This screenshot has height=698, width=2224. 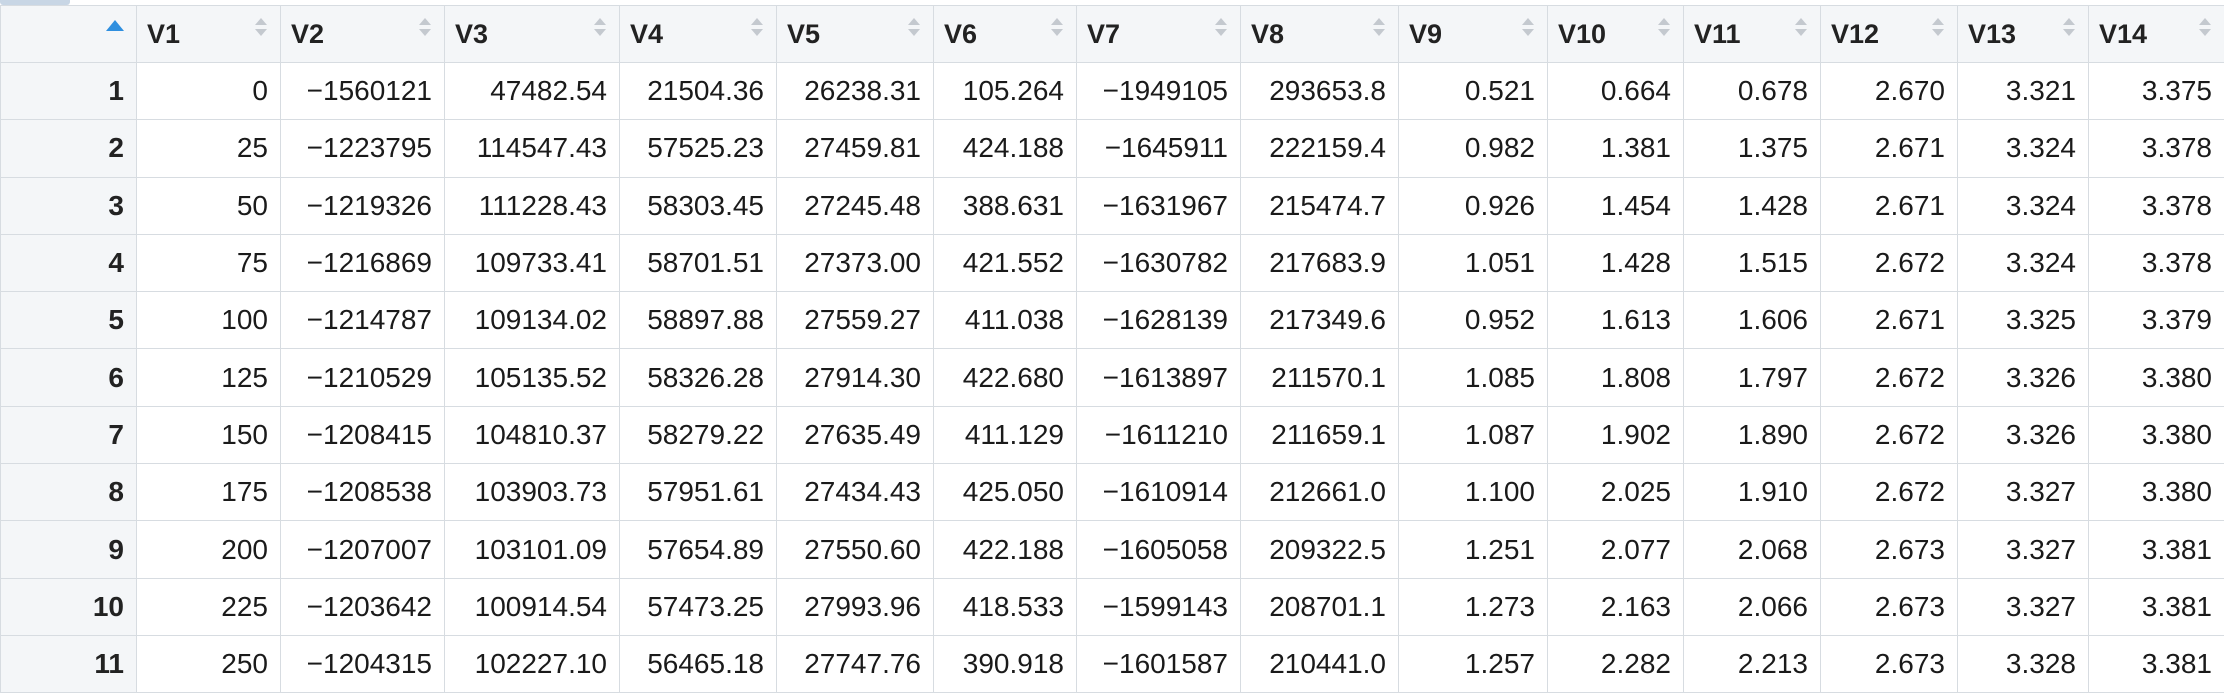 I want to click on column-header-v6: V6, so click(x=1005, y=34).